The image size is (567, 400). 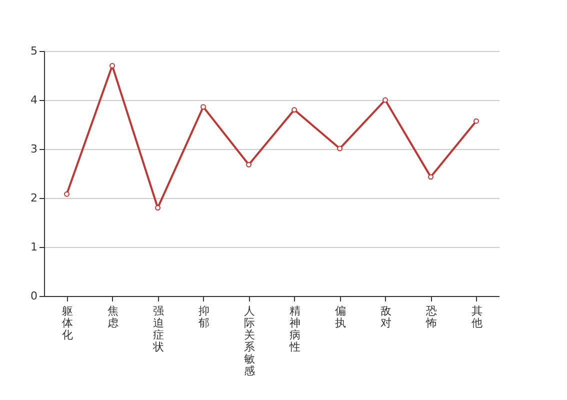 I want to click on x-tick-label: 精神病性, so click(x=294, y=329).